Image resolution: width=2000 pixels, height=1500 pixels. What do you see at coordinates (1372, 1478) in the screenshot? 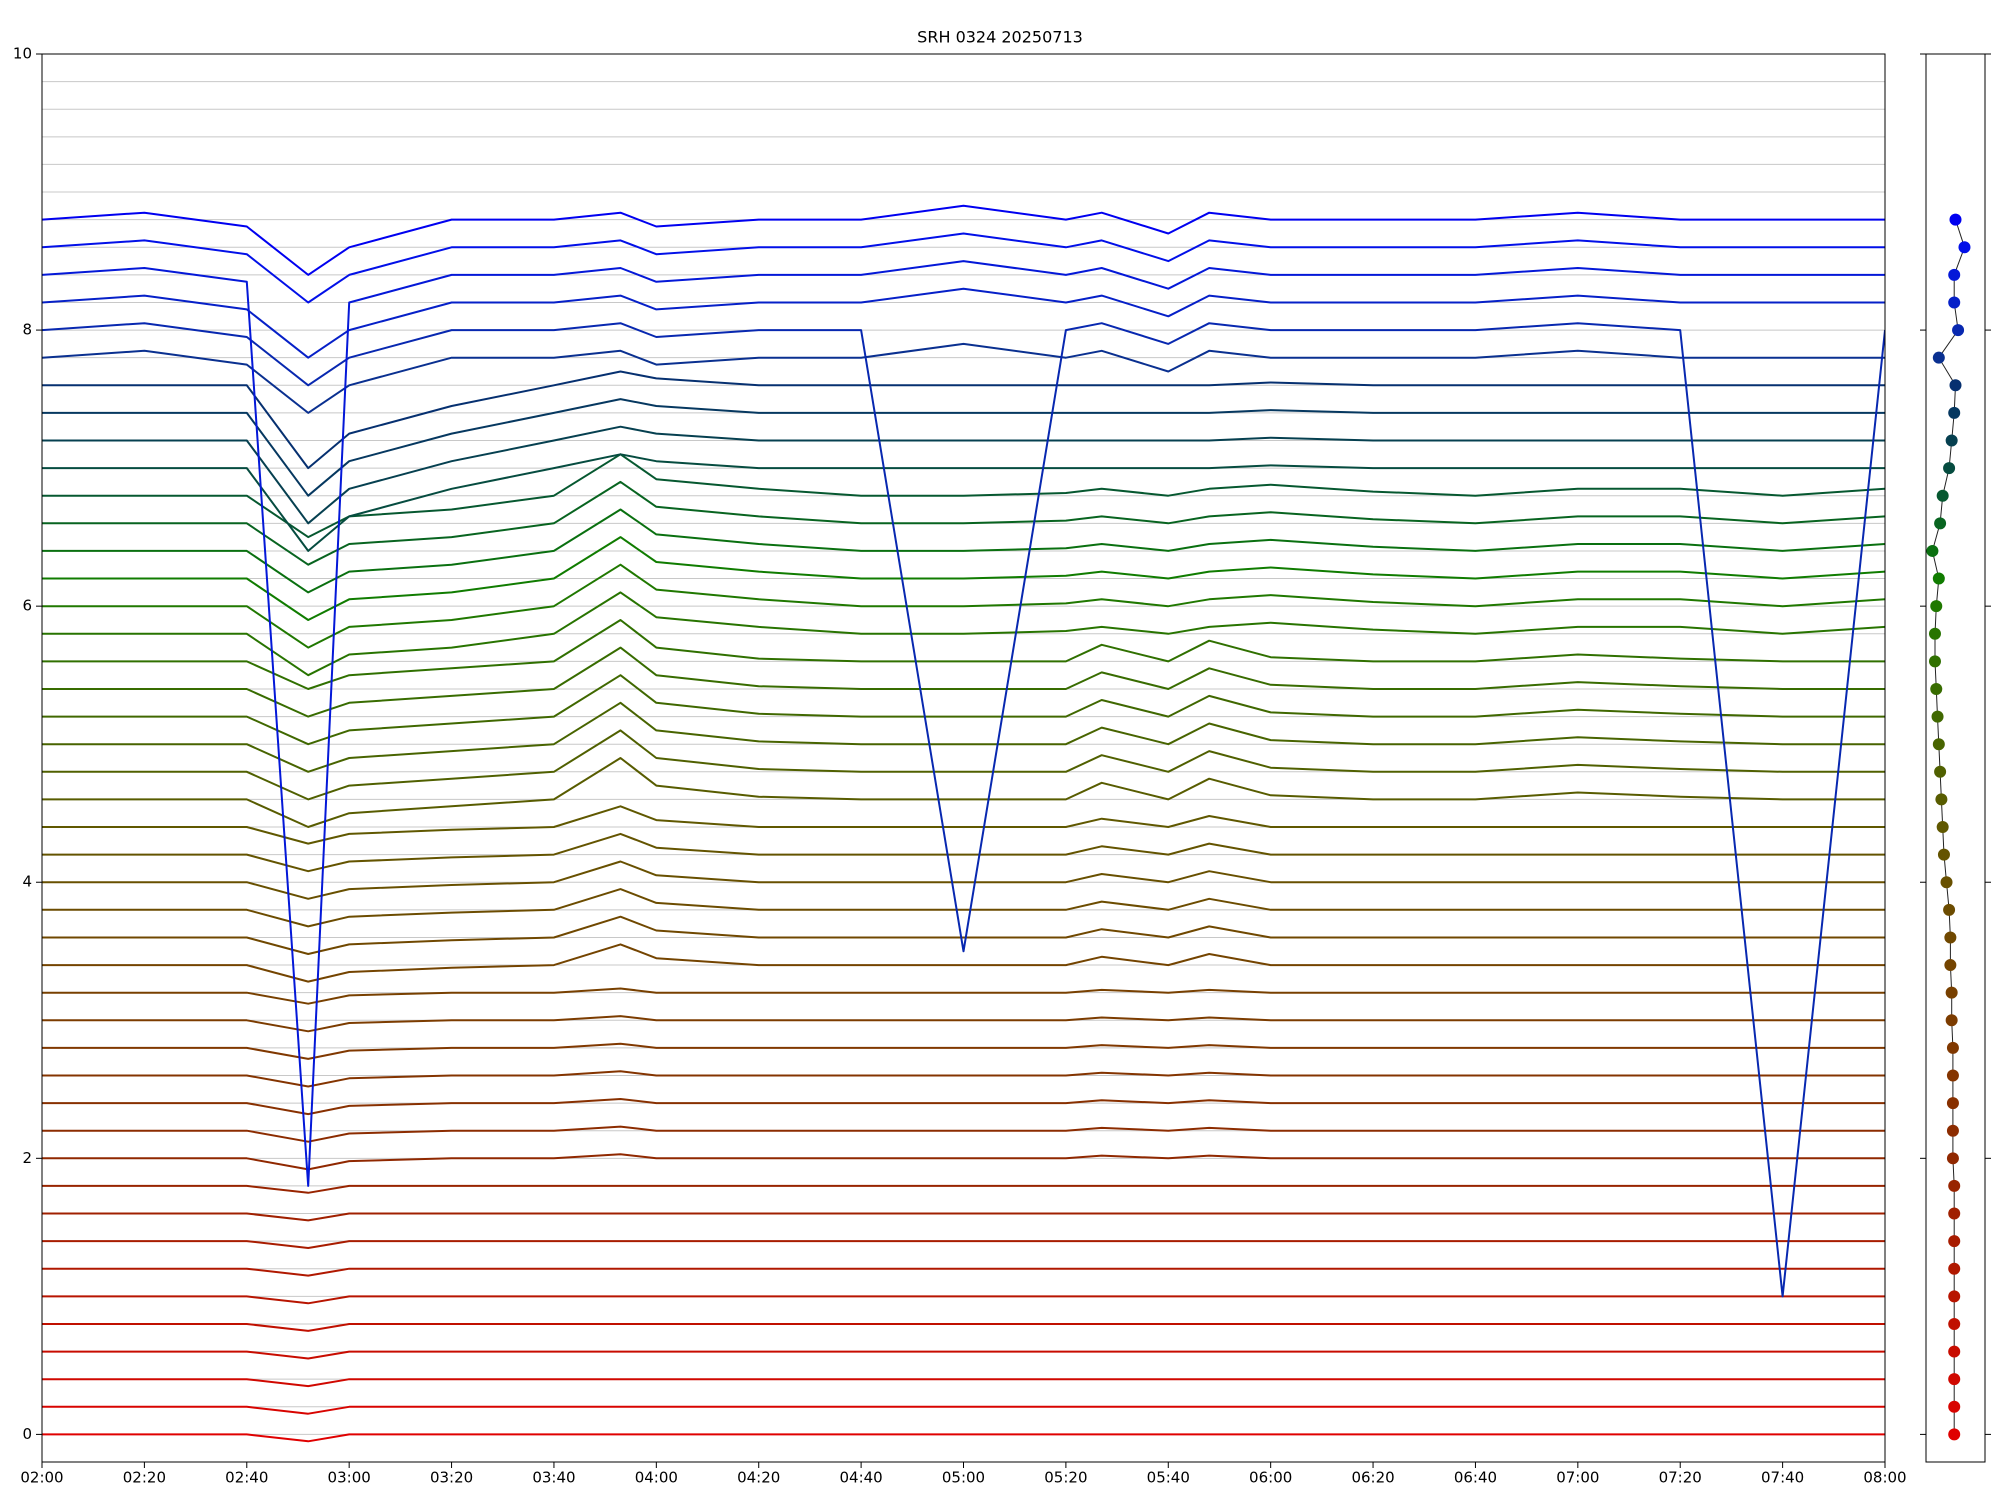
I see `x-tick-label: 06:20` at bounding box center [1372, 1478].